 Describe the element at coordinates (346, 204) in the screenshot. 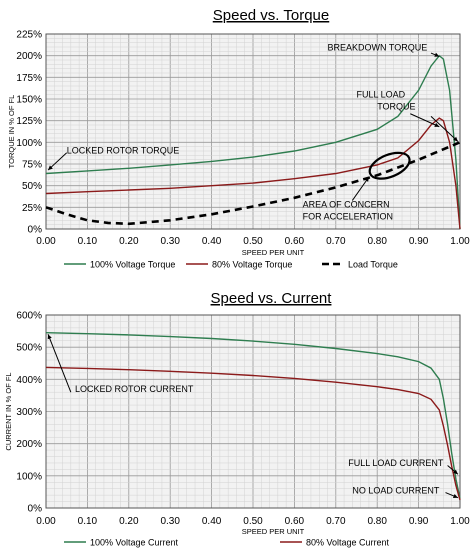

I see `annotation-label: AREA OF CONCERN` at that location.